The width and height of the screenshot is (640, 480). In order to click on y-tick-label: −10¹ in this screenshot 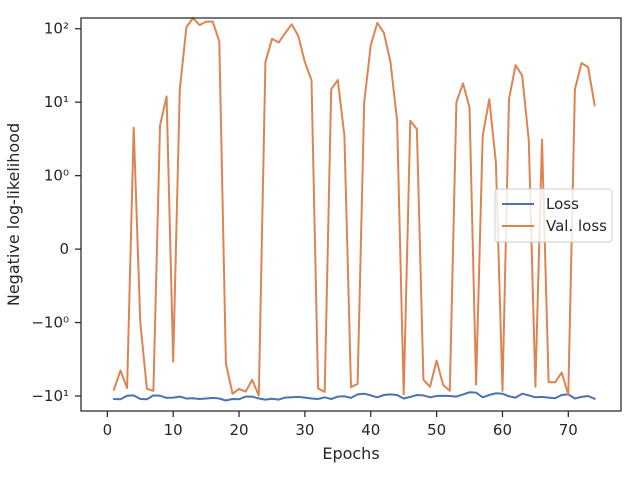, I will do `click(50, 396)`.